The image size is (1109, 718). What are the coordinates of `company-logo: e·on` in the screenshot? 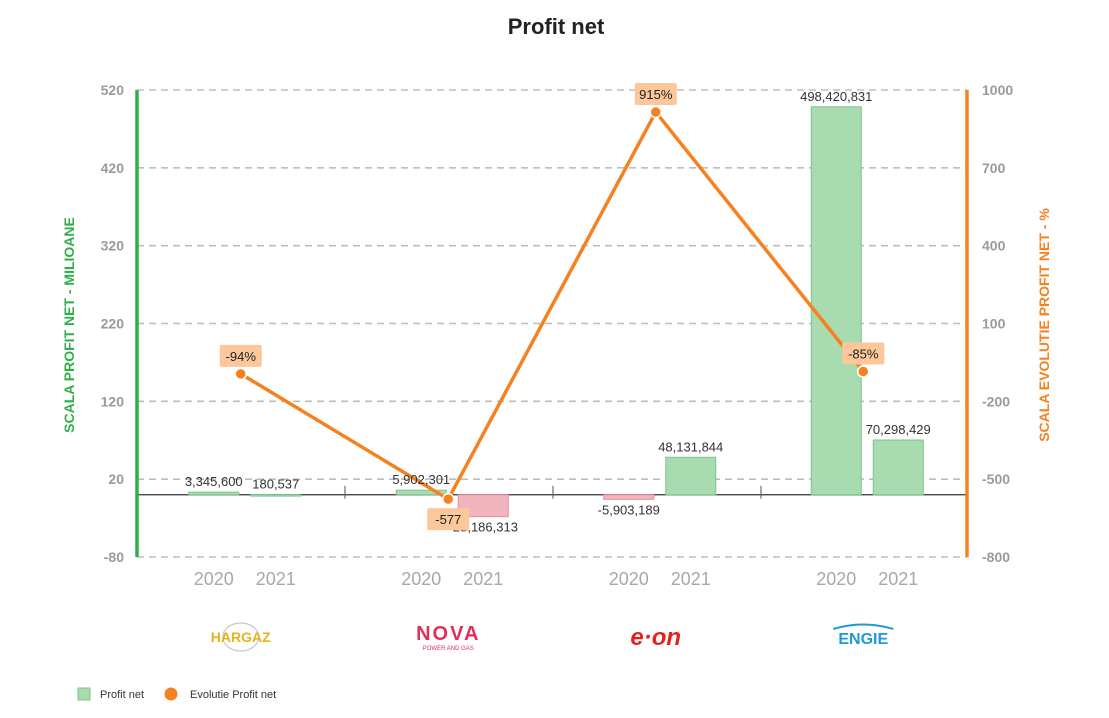 It's located at (655, 637).